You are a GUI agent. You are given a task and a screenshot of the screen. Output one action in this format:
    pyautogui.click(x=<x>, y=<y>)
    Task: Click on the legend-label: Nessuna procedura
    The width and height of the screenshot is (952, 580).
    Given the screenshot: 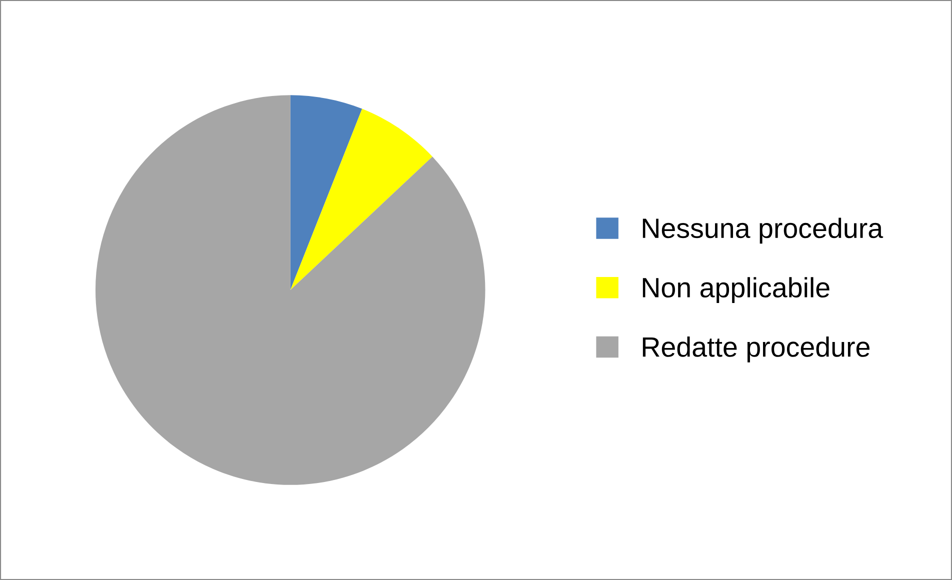 What is the action you would take?
    pyautogui.click(x=763, y=231)
    